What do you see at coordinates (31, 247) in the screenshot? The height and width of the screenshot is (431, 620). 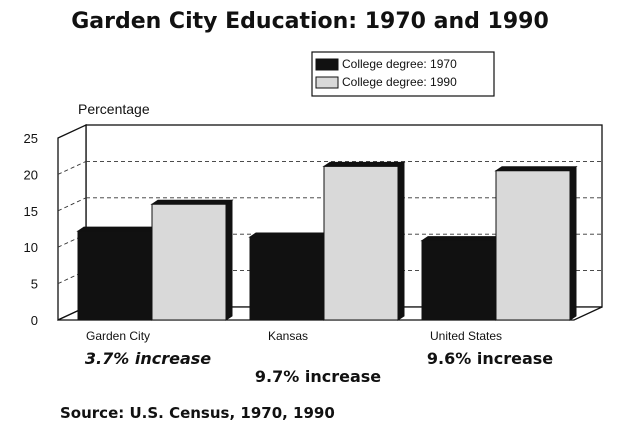 I see `y-tick-label: 10` at bounding box center [31, 247].